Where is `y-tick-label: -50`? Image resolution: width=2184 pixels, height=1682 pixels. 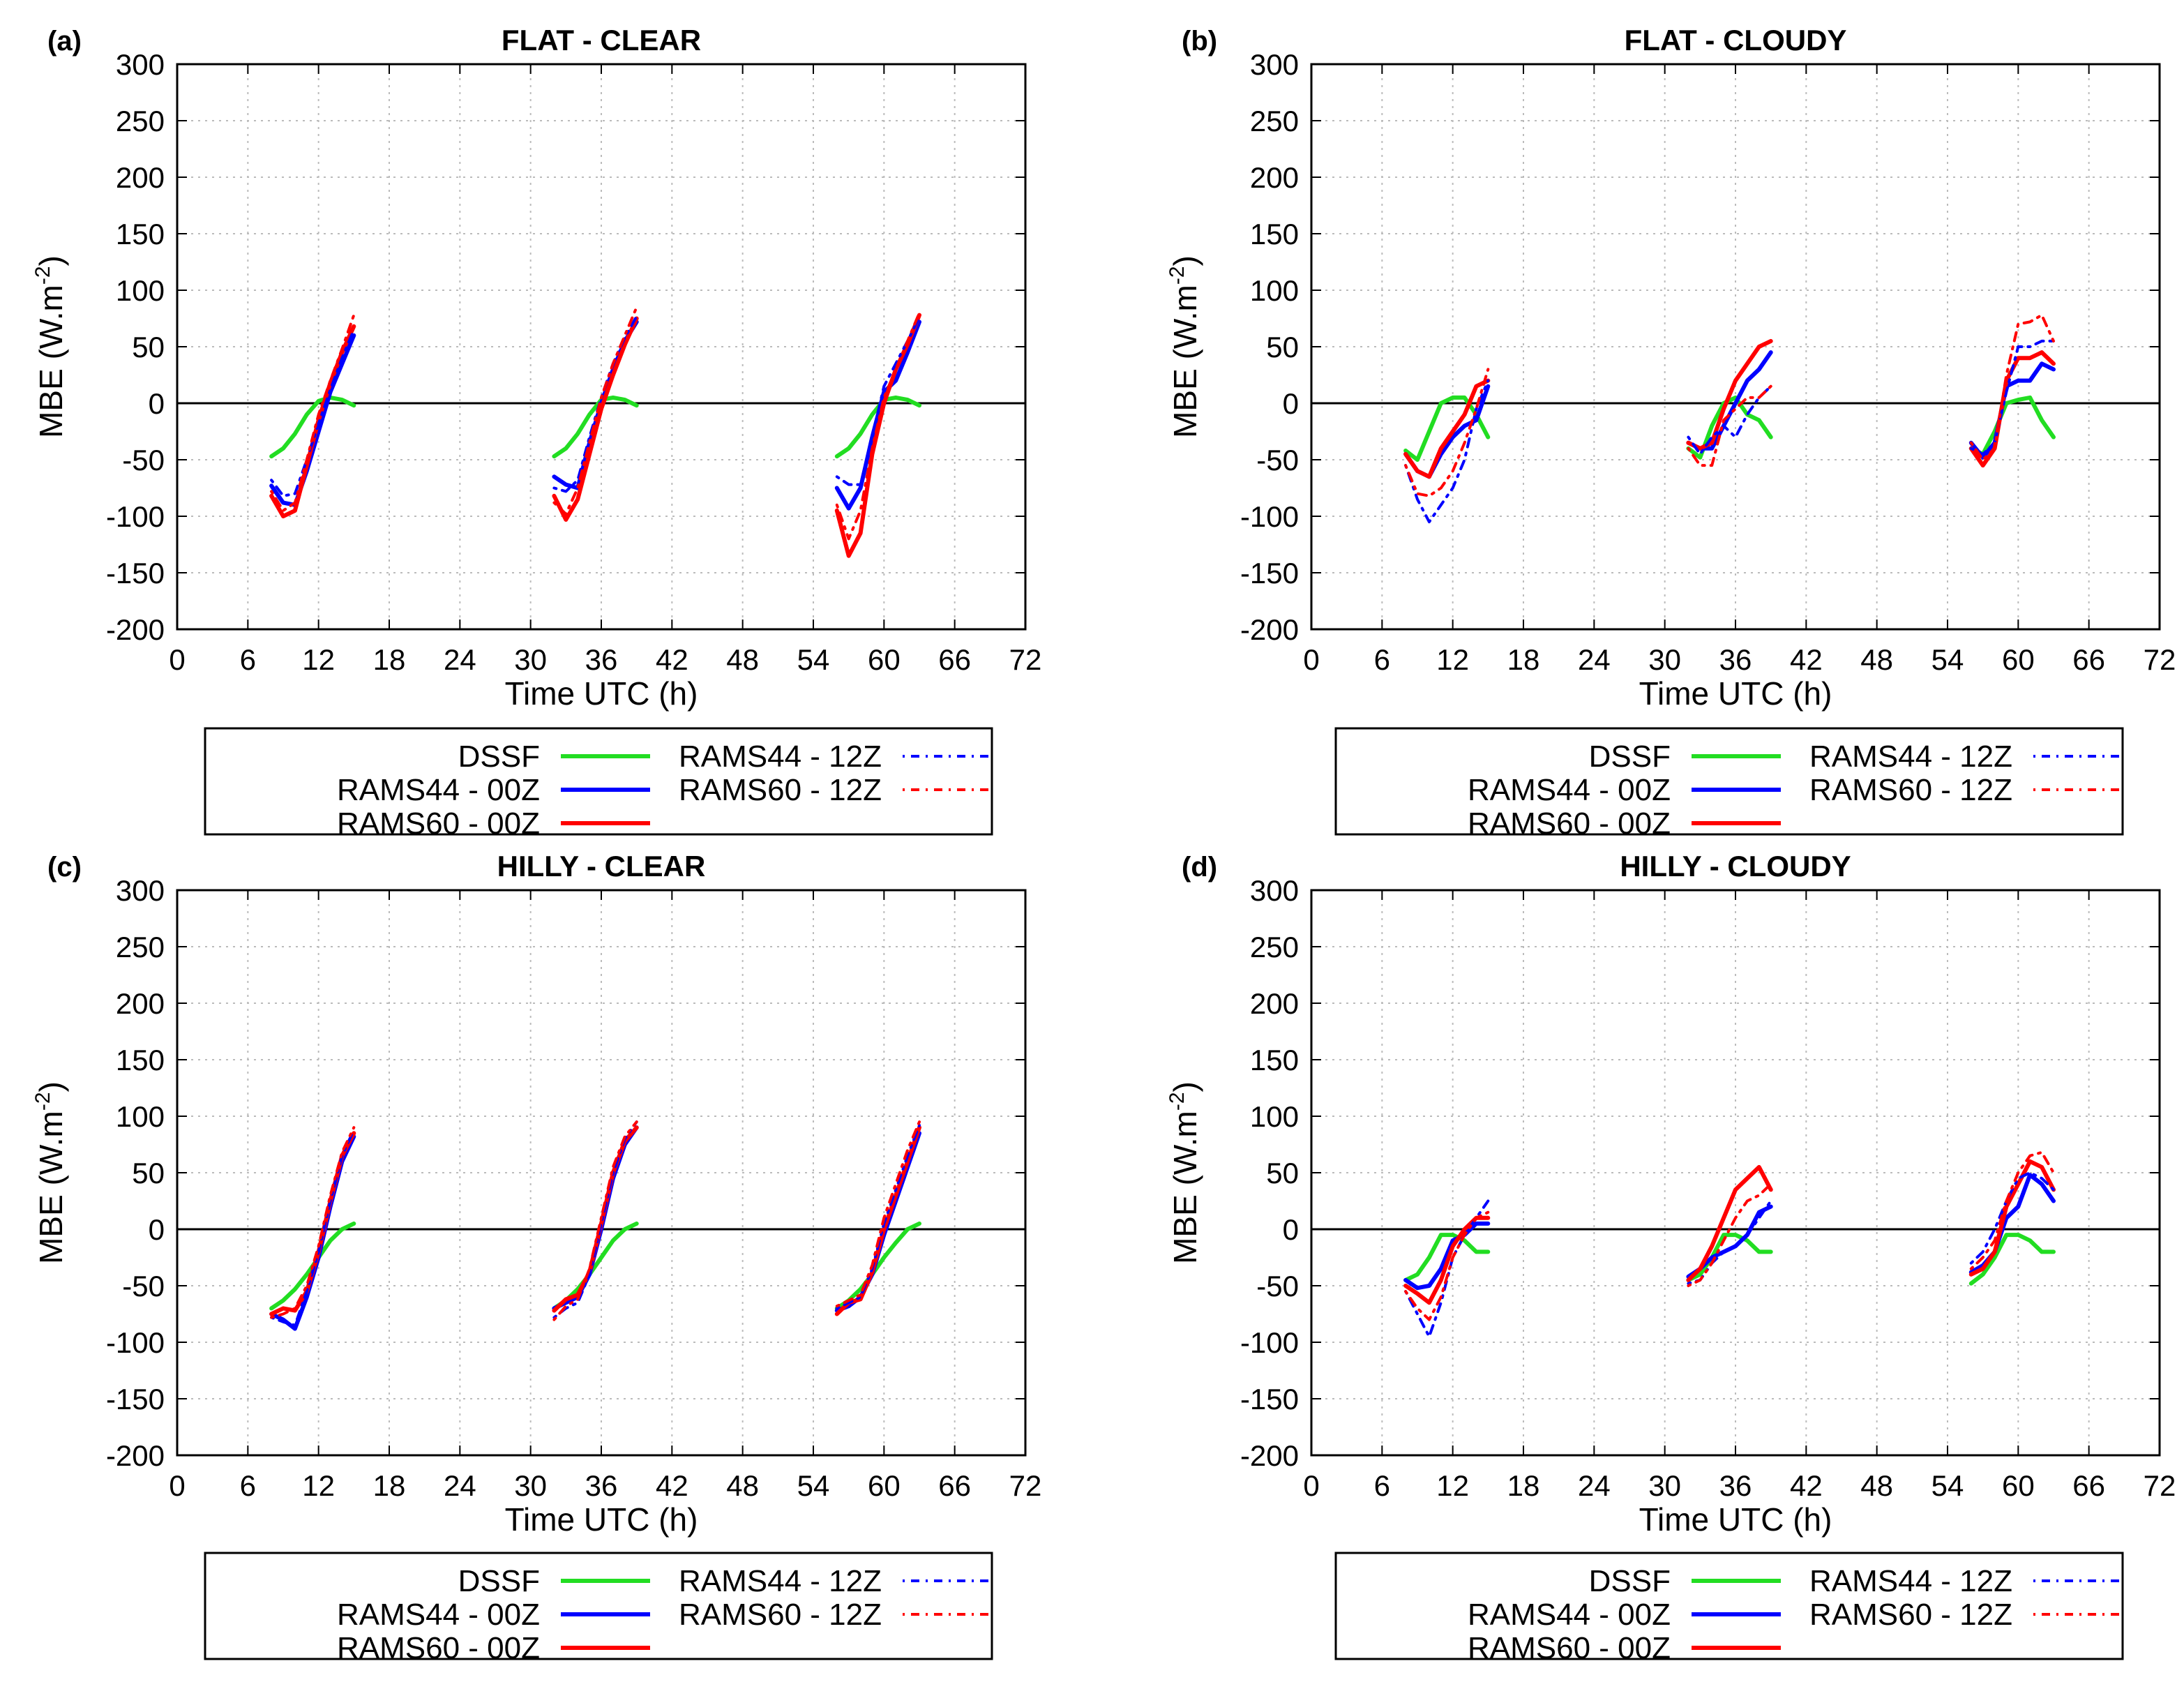 y-tick-label: -50 is located at coordinates (143, 1286).